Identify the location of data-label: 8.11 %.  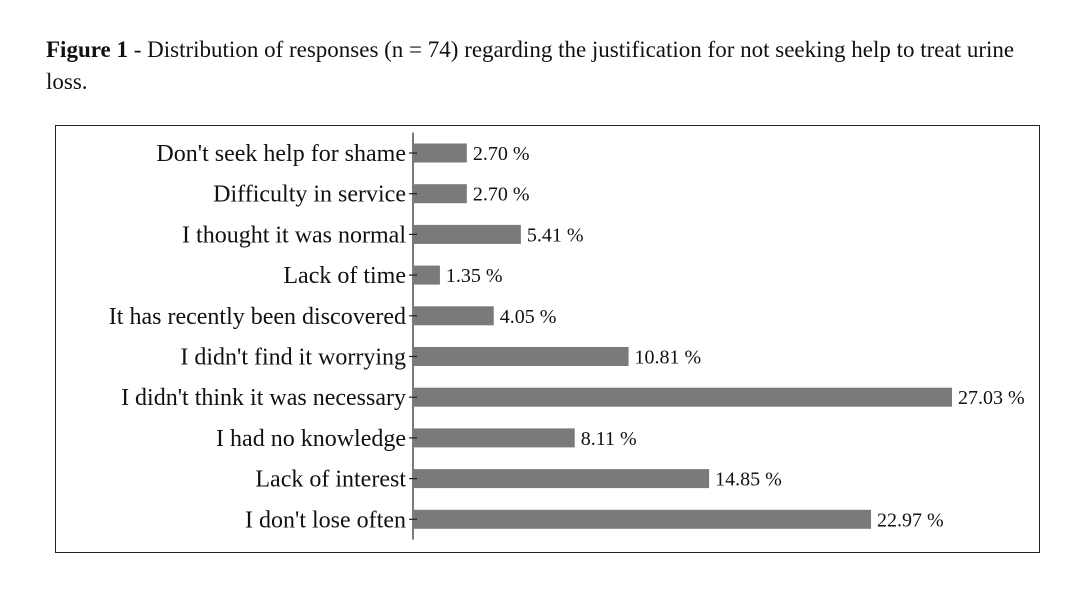
(609, 439).